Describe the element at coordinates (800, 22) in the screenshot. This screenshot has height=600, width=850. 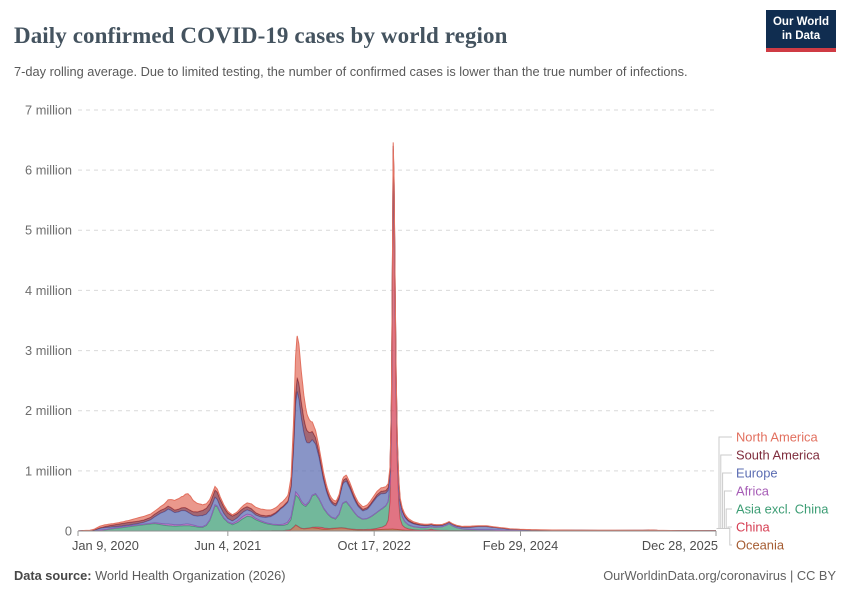
I see `owid-logo-line1: Our World` at that location.